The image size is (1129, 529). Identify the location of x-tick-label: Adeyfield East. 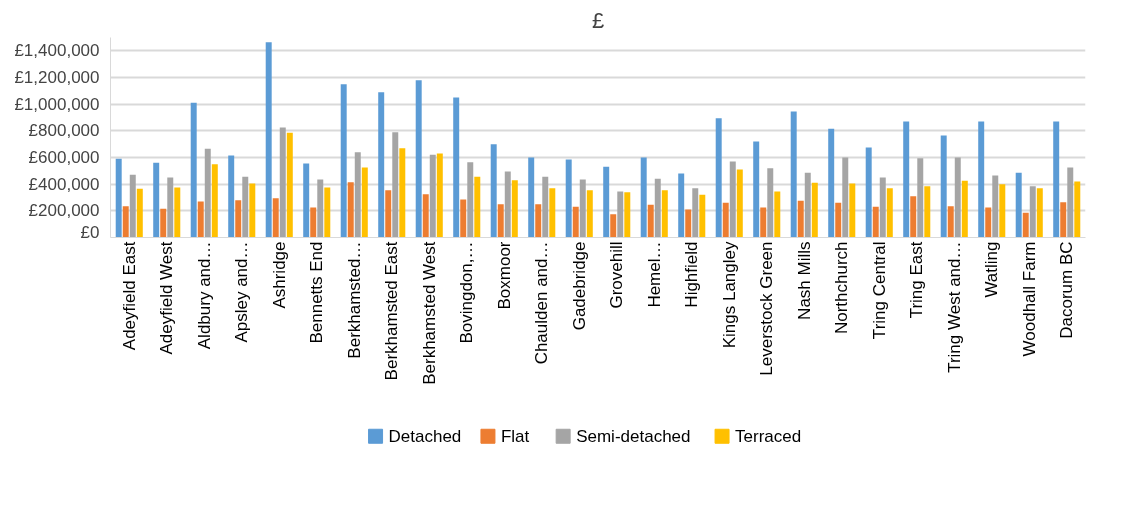
(129, 296).